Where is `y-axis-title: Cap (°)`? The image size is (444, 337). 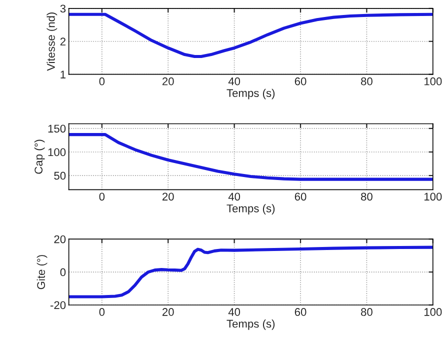
y-axis-title: Cap (°) is located at coordinates (39, 157).